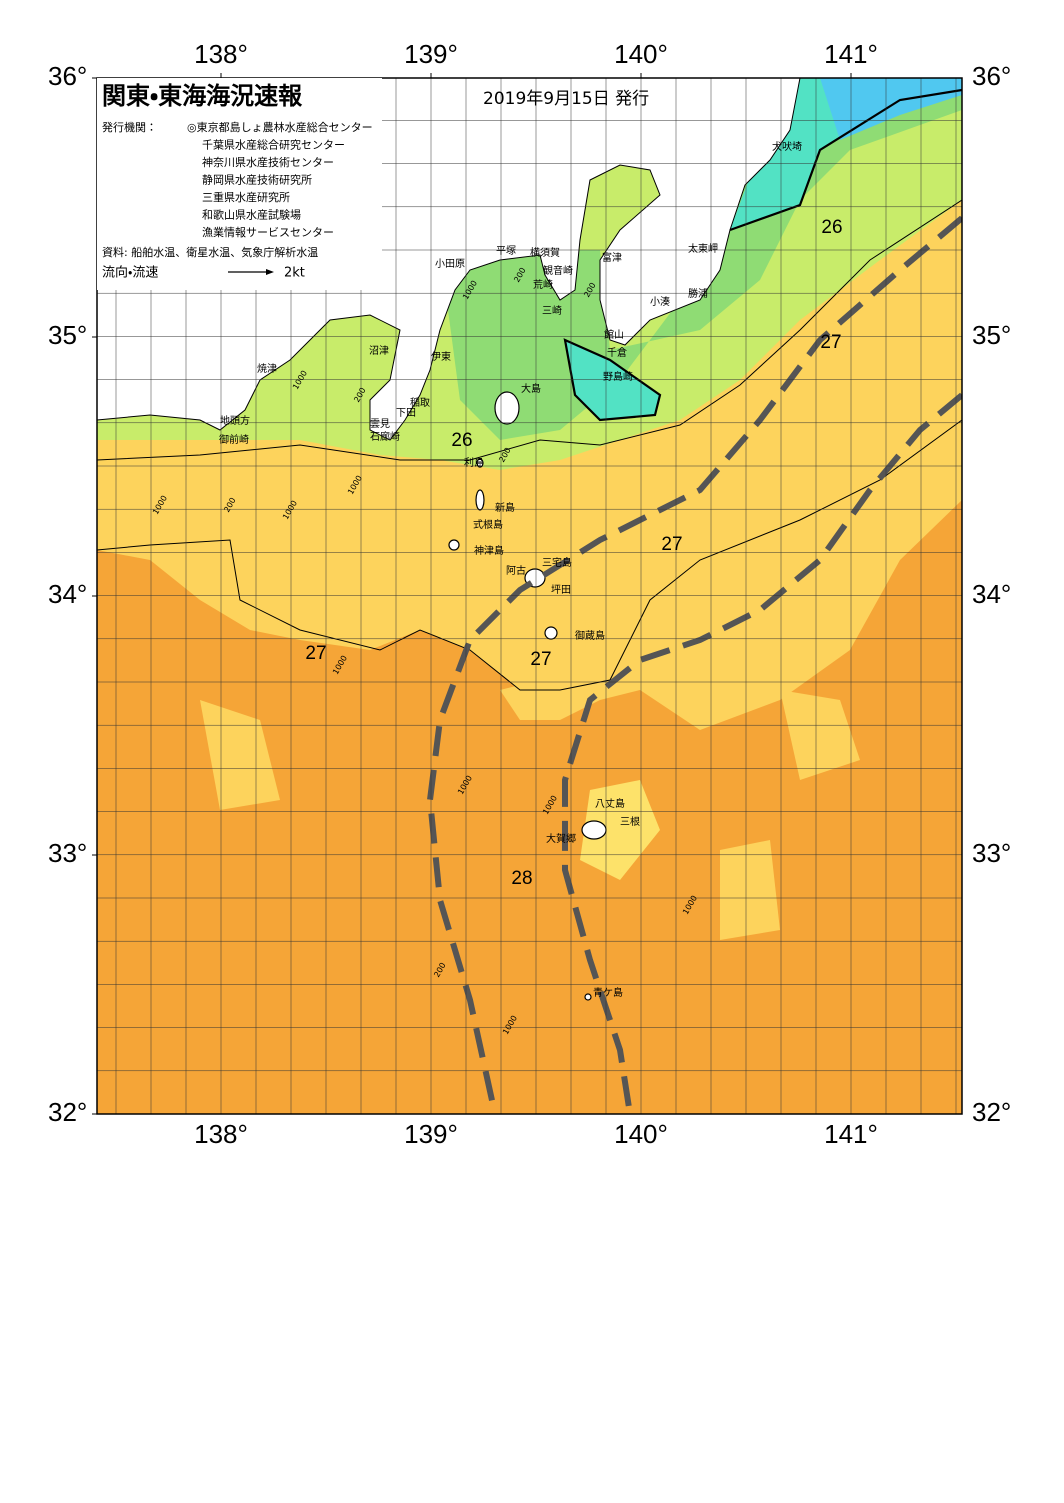 The height and width of the screenshot is (1503, 1064). What do you see at coordinates (703, 248) in the screenshot?
I see `place-name: 太東岬` at bounding box center [703, 248].